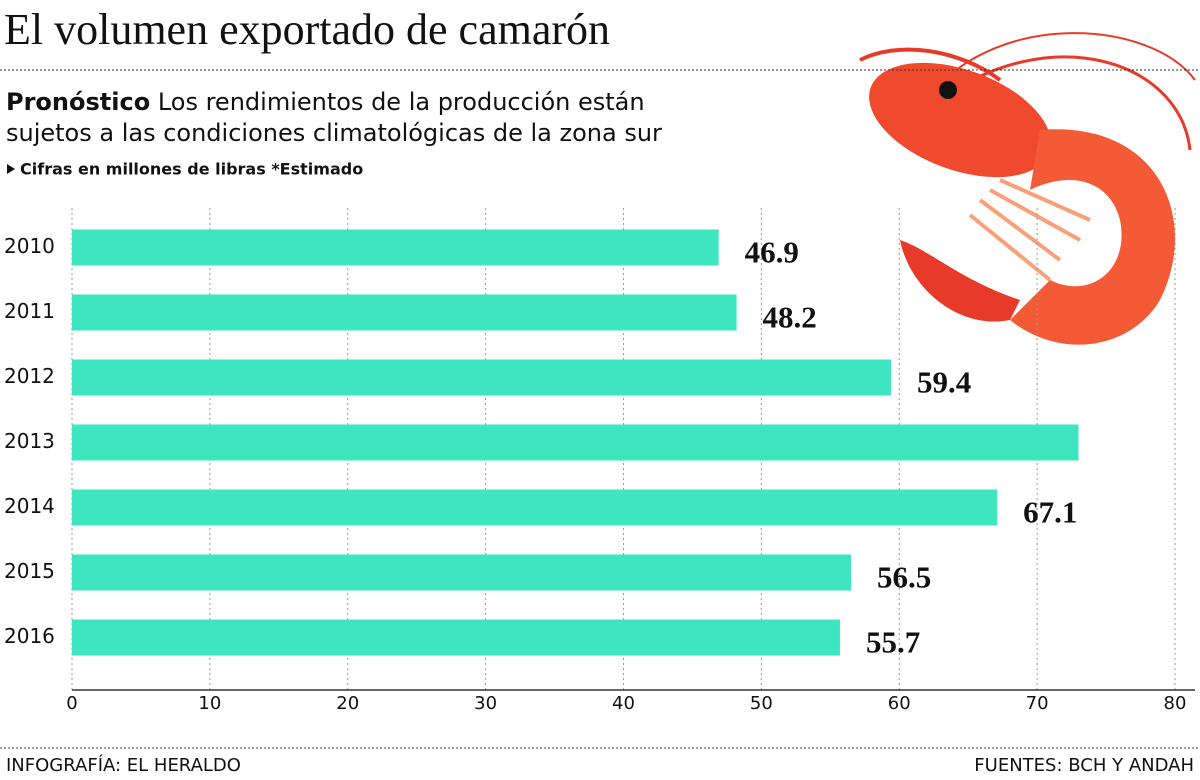 Image resolution: width=1200 pixels, height=780 pixels. I want to click on chart-title: El volumen exportado de camarón, so click(307, 29).